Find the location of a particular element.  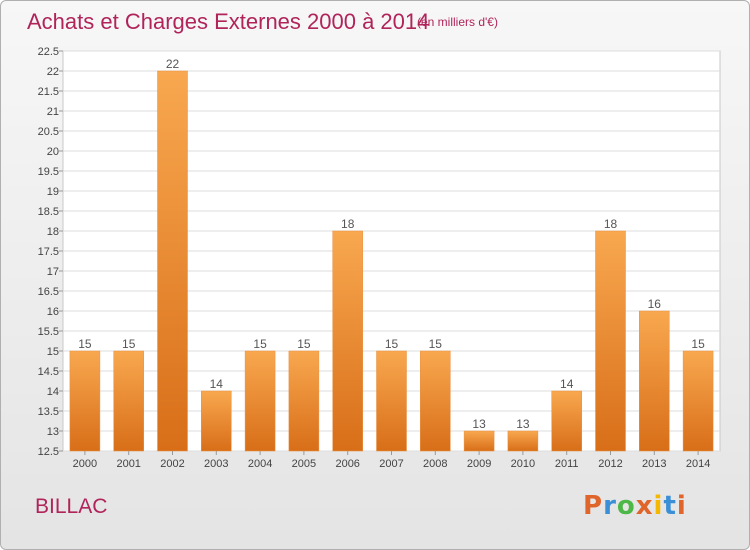

x-tick-label: 2010 is located at coordinates (523, 464).